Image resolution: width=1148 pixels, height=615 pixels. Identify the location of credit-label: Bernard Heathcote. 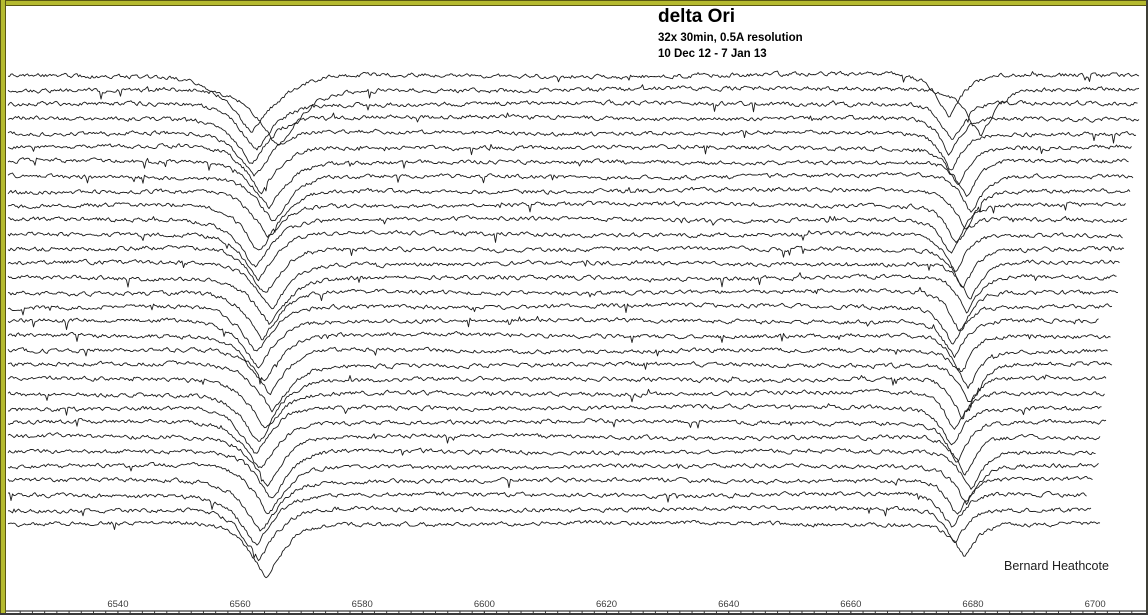
(1056, 566).